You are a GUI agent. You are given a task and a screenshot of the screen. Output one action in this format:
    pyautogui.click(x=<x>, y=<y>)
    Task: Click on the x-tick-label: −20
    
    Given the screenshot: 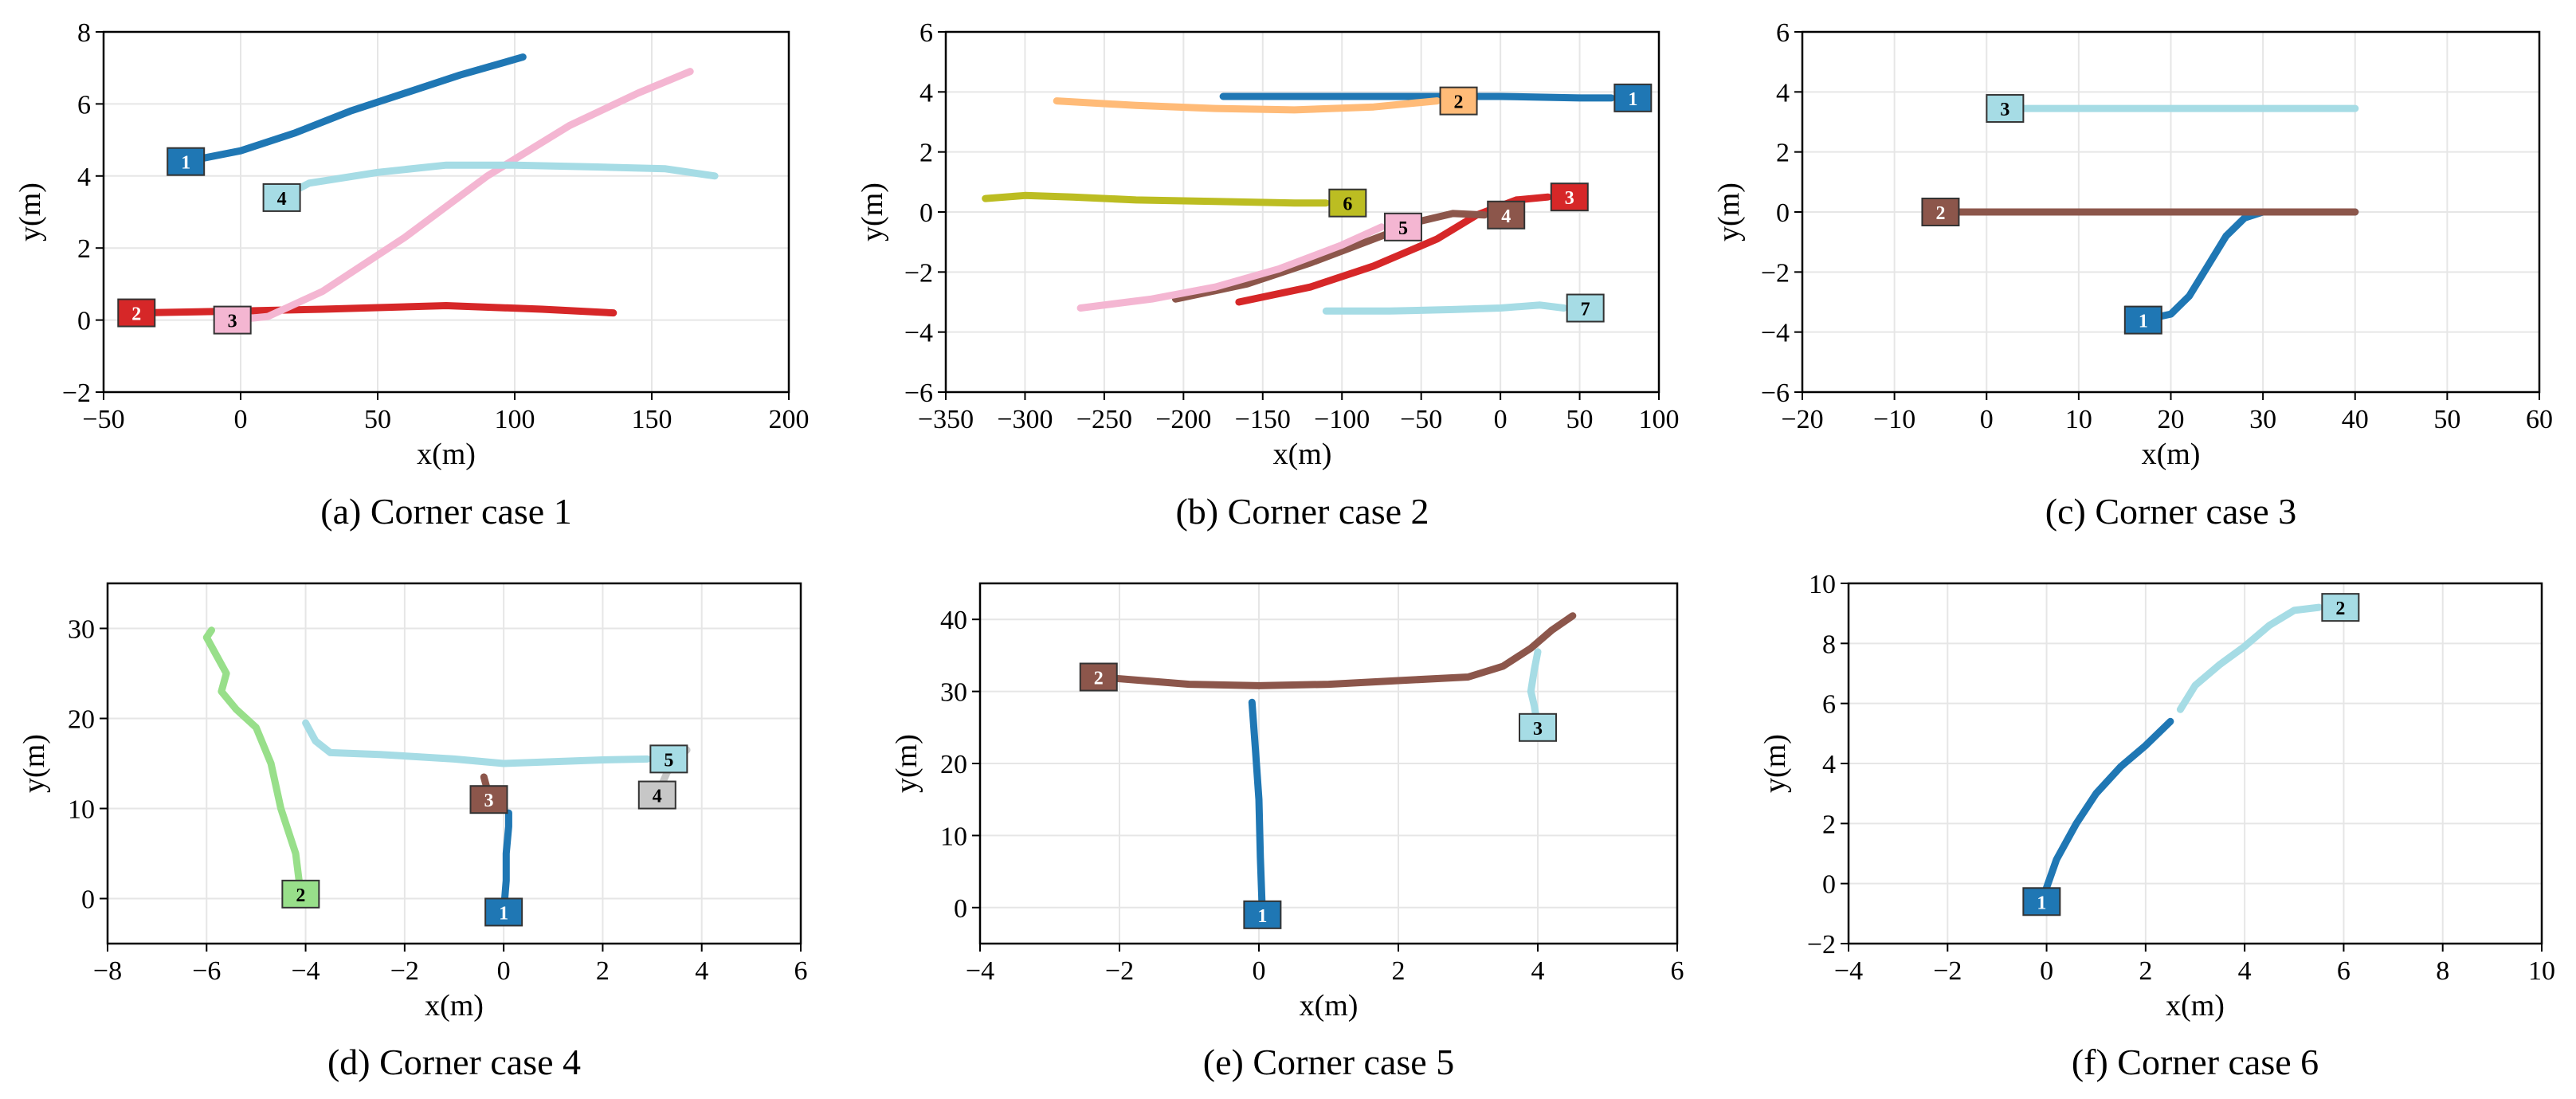 What is the action you would take?
    pyautogui.click(x=1802, y=419)
    